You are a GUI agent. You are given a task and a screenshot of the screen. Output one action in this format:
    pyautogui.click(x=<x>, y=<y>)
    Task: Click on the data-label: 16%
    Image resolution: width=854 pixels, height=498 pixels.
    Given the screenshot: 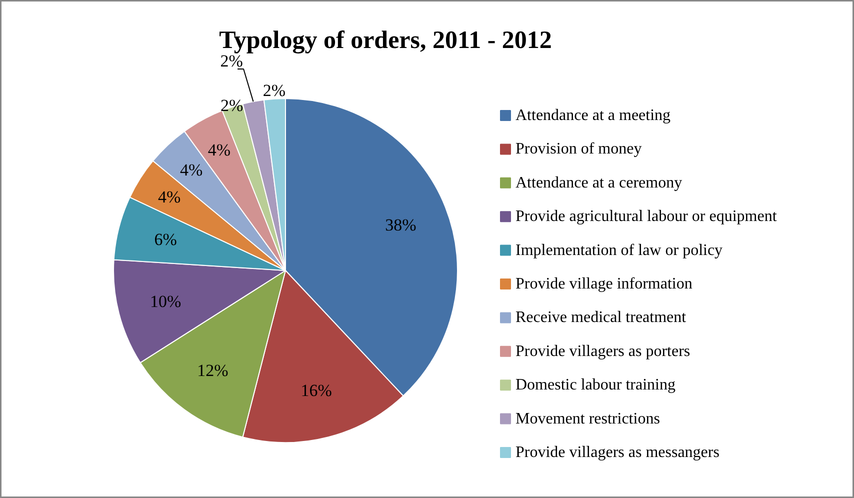 What is the action you would take?
    pyautogui.click(x=316, y=390)
    